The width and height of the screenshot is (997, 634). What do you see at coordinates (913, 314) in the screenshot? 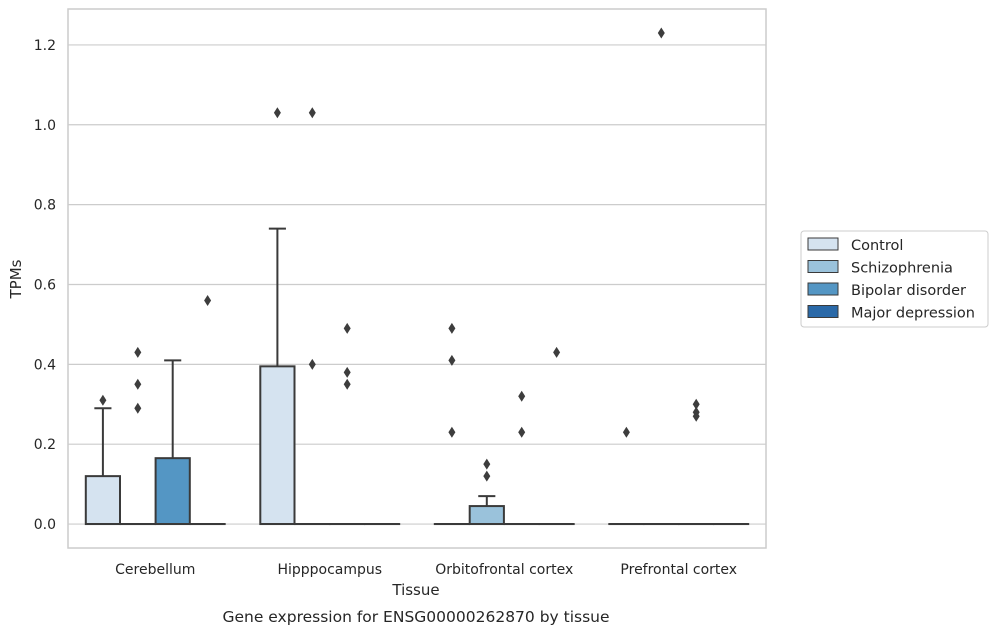
I see `legend-label: Major depression` at bounding box center [913, 314].